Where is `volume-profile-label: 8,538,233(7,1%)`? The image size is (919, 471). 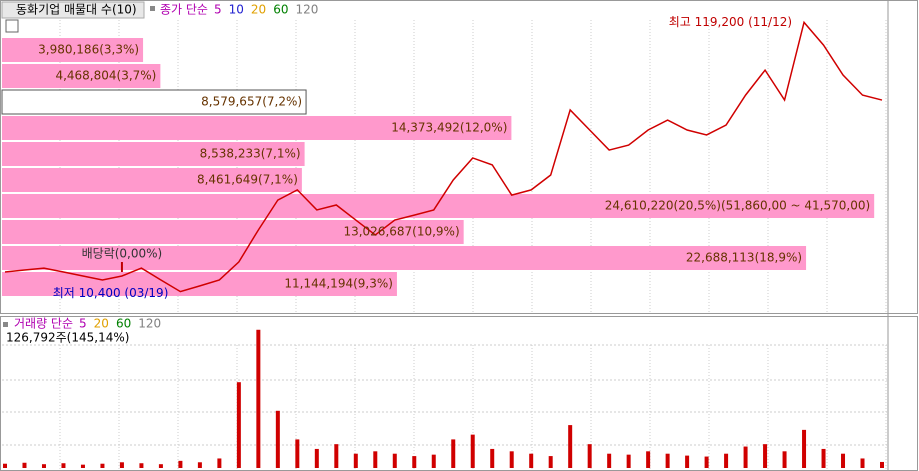
volume-profile-label: 8,538,233(7,1%) is located at coordinates (250, 154).